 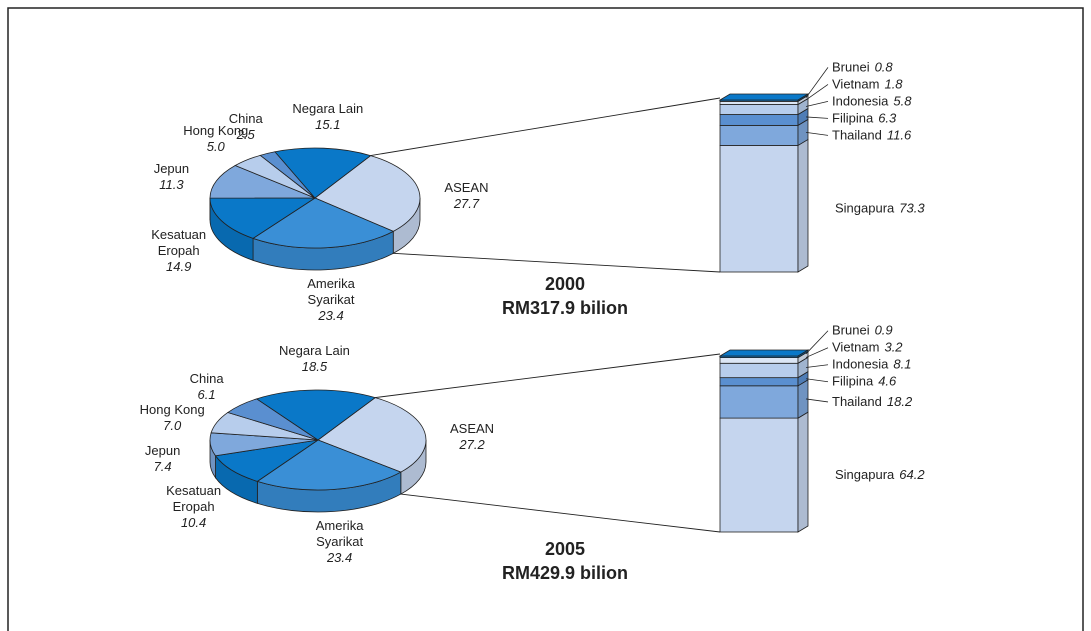 I want to click on slice-label: Kesatuan Eropah 10.4, so click(x=194, y=507).